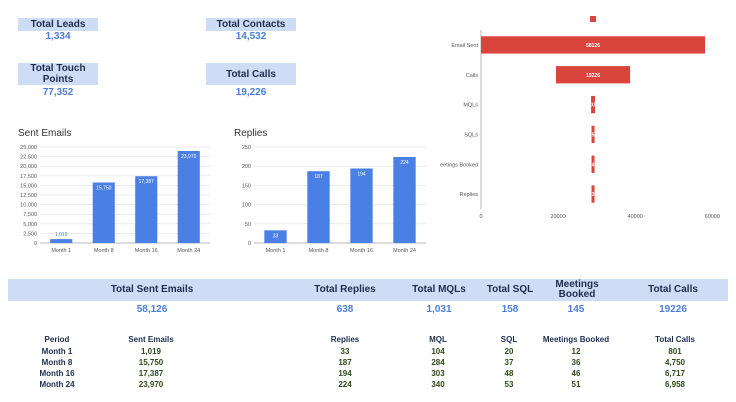  Describe the element at coordinates (675, 373) in the screenshot. I see `table-cell: 6,717` at that location.